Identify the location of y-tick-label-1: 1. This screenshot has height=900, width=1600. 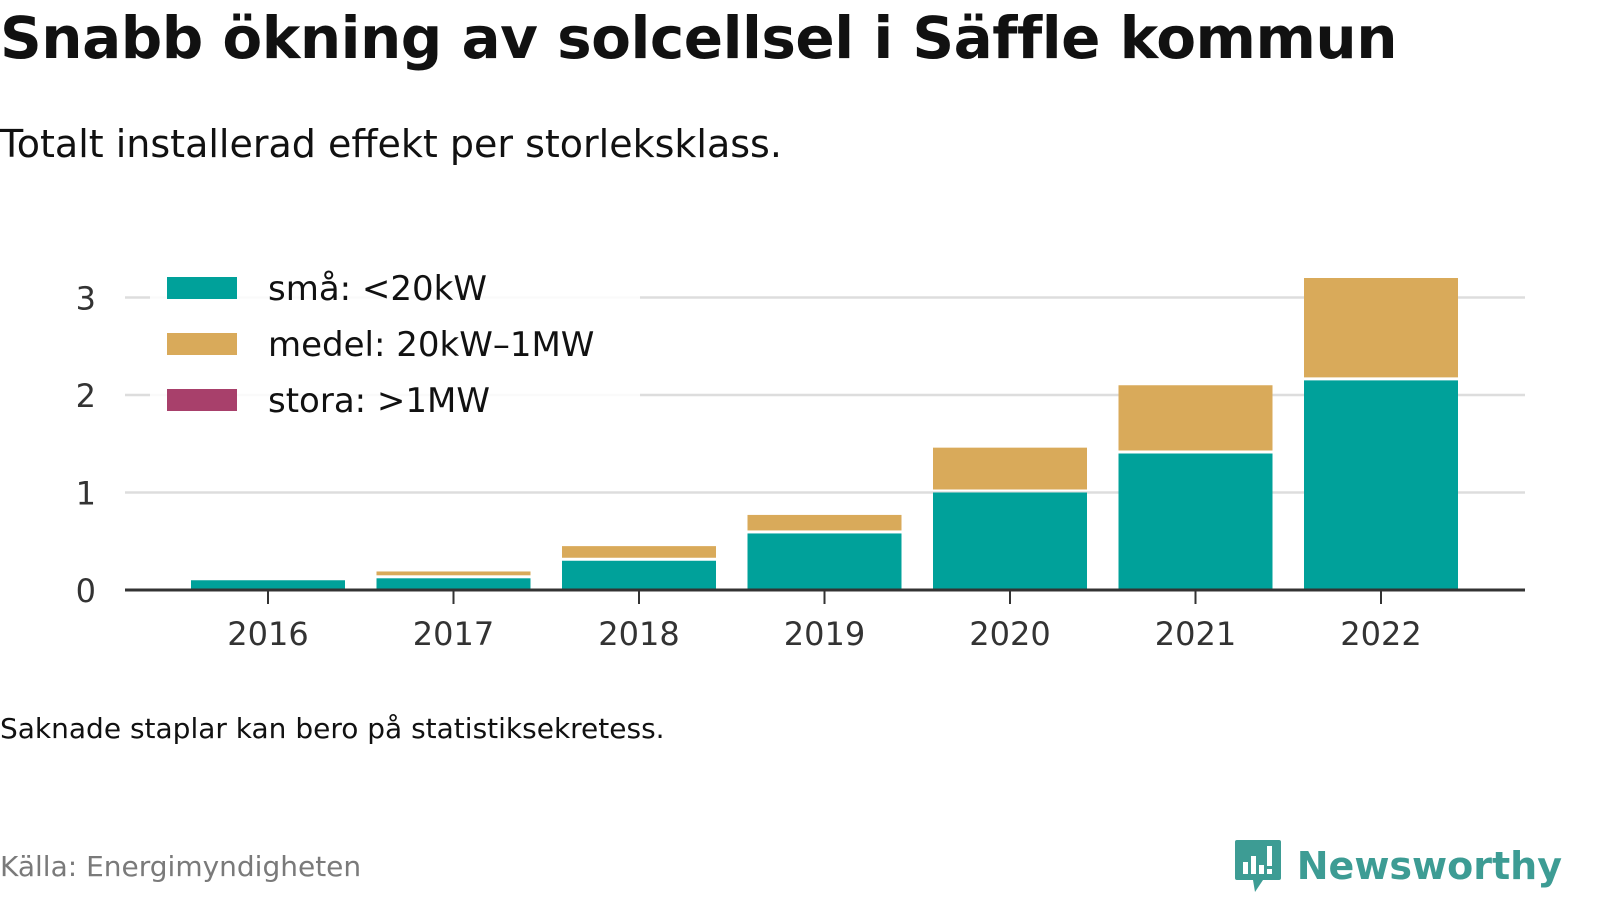
(86, 494).